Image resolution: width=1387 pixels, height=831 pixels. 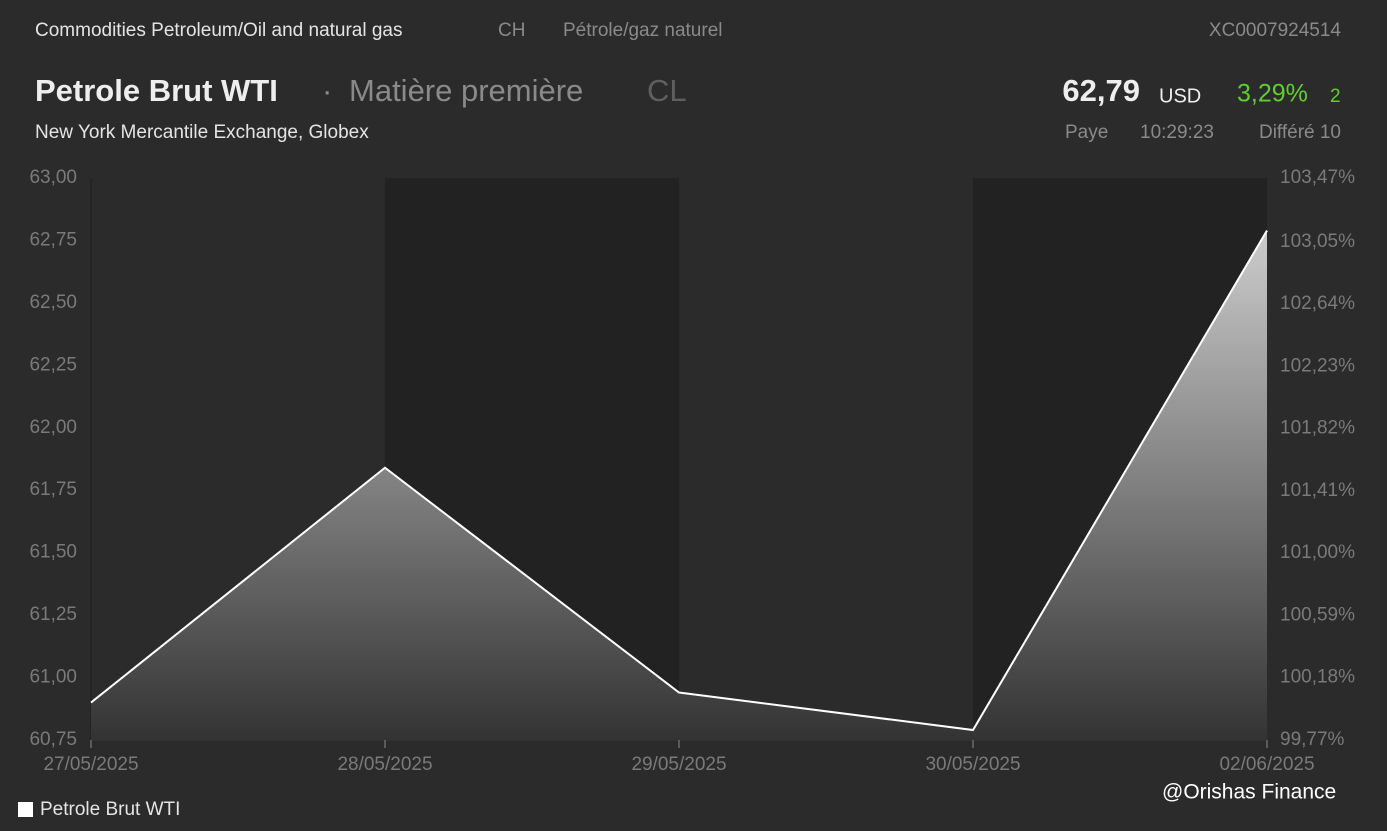 What do you see at coordinates (667, 90) in the screenshot?
I see `ticker: CL` at bounding box center [667, 90].